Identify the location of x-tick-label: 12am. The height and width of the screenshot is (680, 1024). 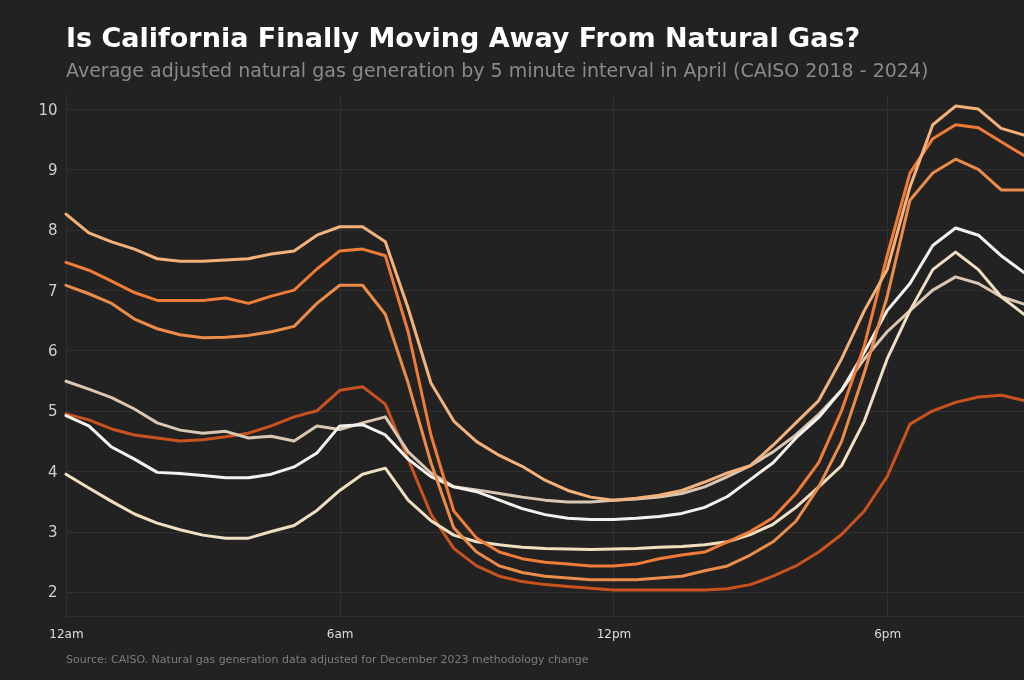
(66, 633).